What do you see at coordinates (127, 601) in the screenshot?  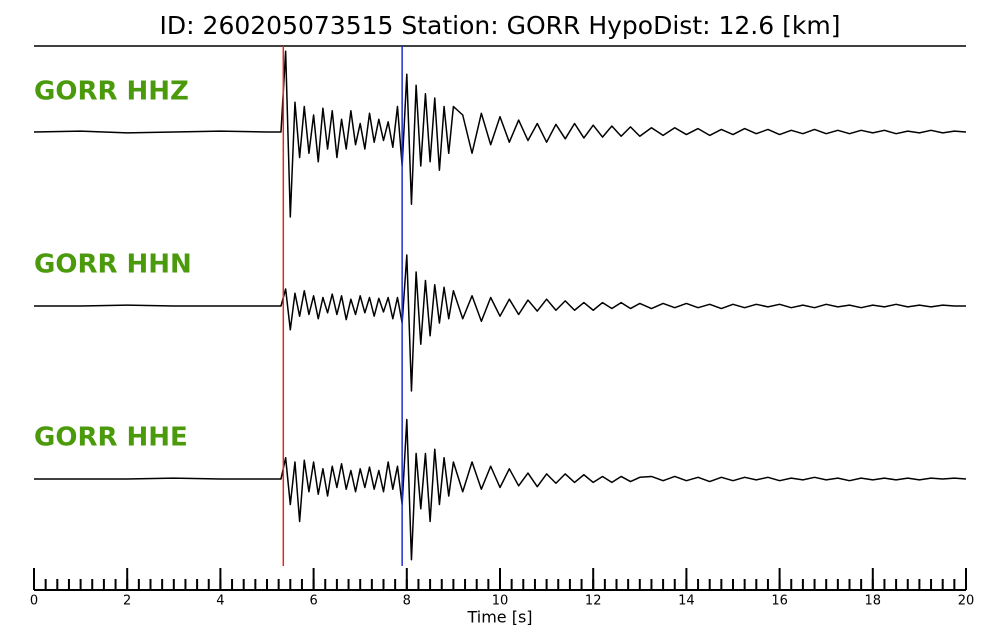 I see `x-tick-label: 2` at bounding box center [127, 601].